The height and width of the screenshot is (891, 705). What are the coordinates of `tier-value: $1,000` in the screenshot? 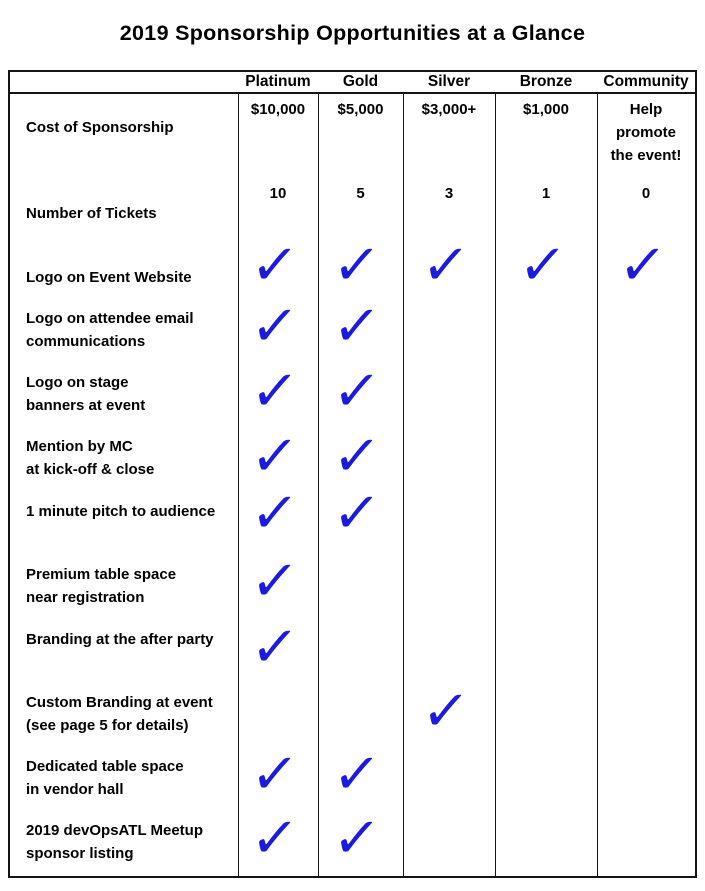 It's located at (546, 109).